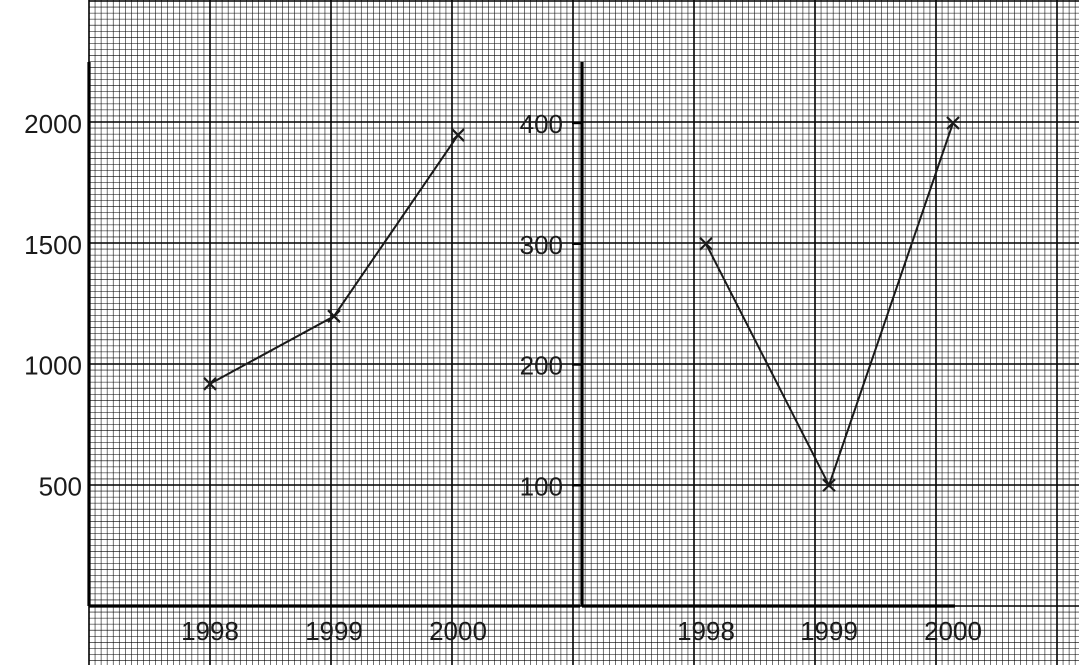 This screenshot has height=670, width=1079. Describe the element at coordinates (541, 124) in the screenshot. I see `y-tick-label: 400` at that location.